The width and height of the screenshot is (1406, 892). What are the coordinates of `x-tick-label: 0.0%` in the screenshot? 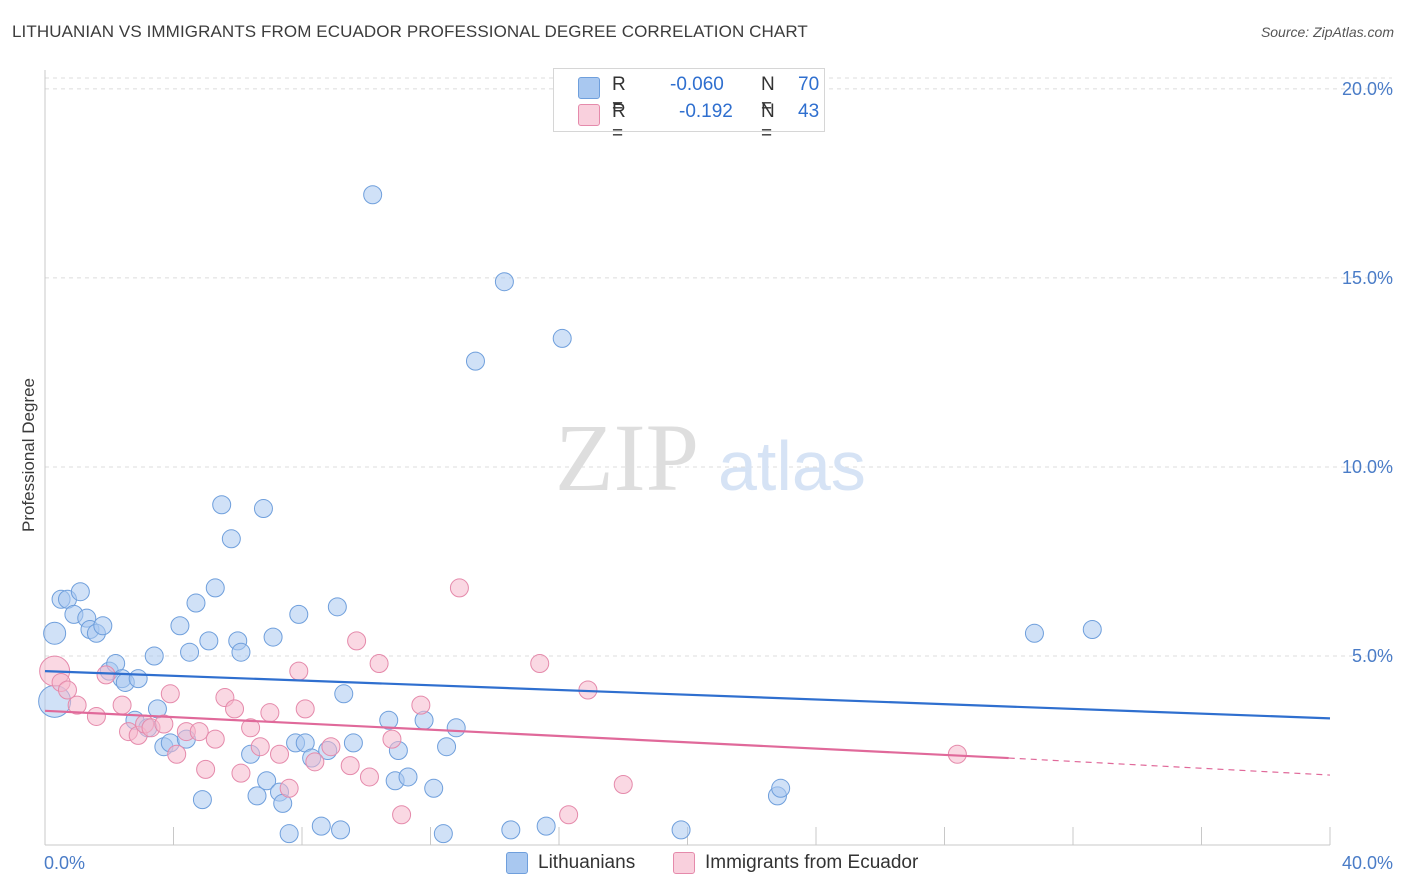 It's located at (64, 863).